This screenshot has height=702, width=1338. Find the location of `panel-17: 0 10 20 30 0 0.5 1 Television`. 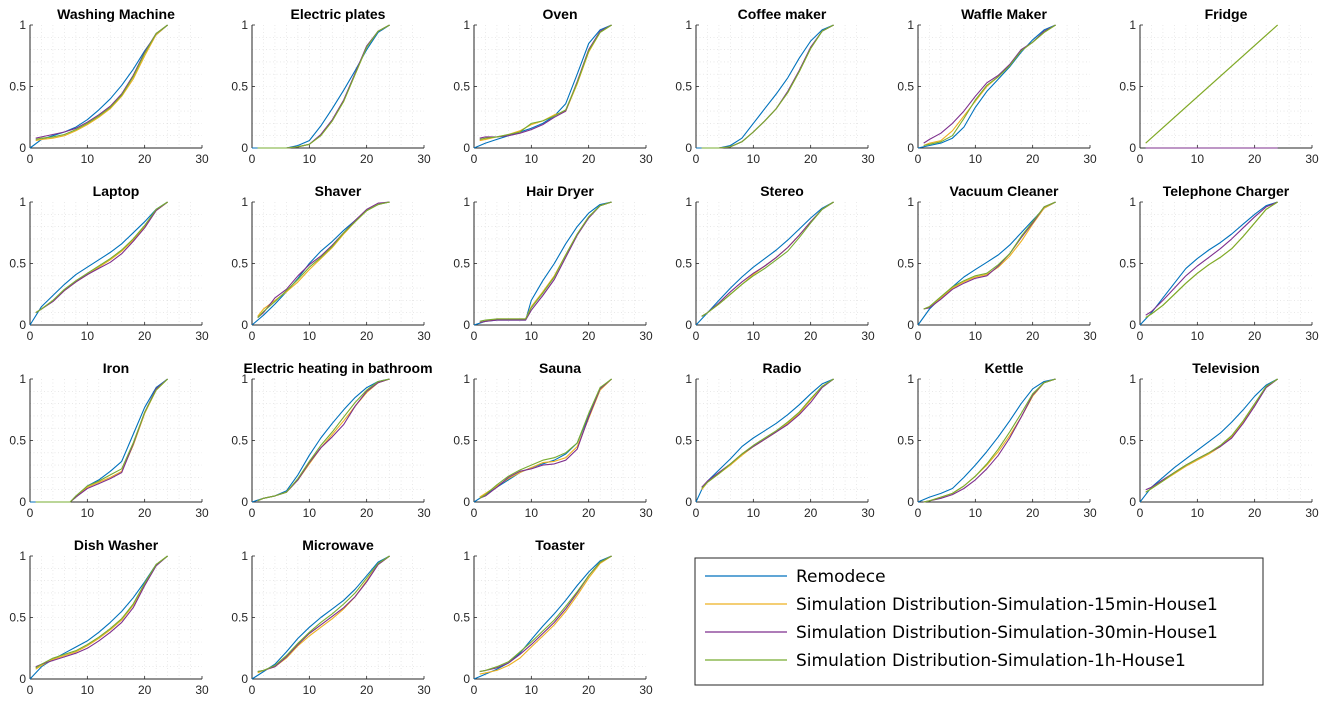

panel-17: 0 10 20 30 0 0.5 1 Television is located at coordinates (1219, 440).